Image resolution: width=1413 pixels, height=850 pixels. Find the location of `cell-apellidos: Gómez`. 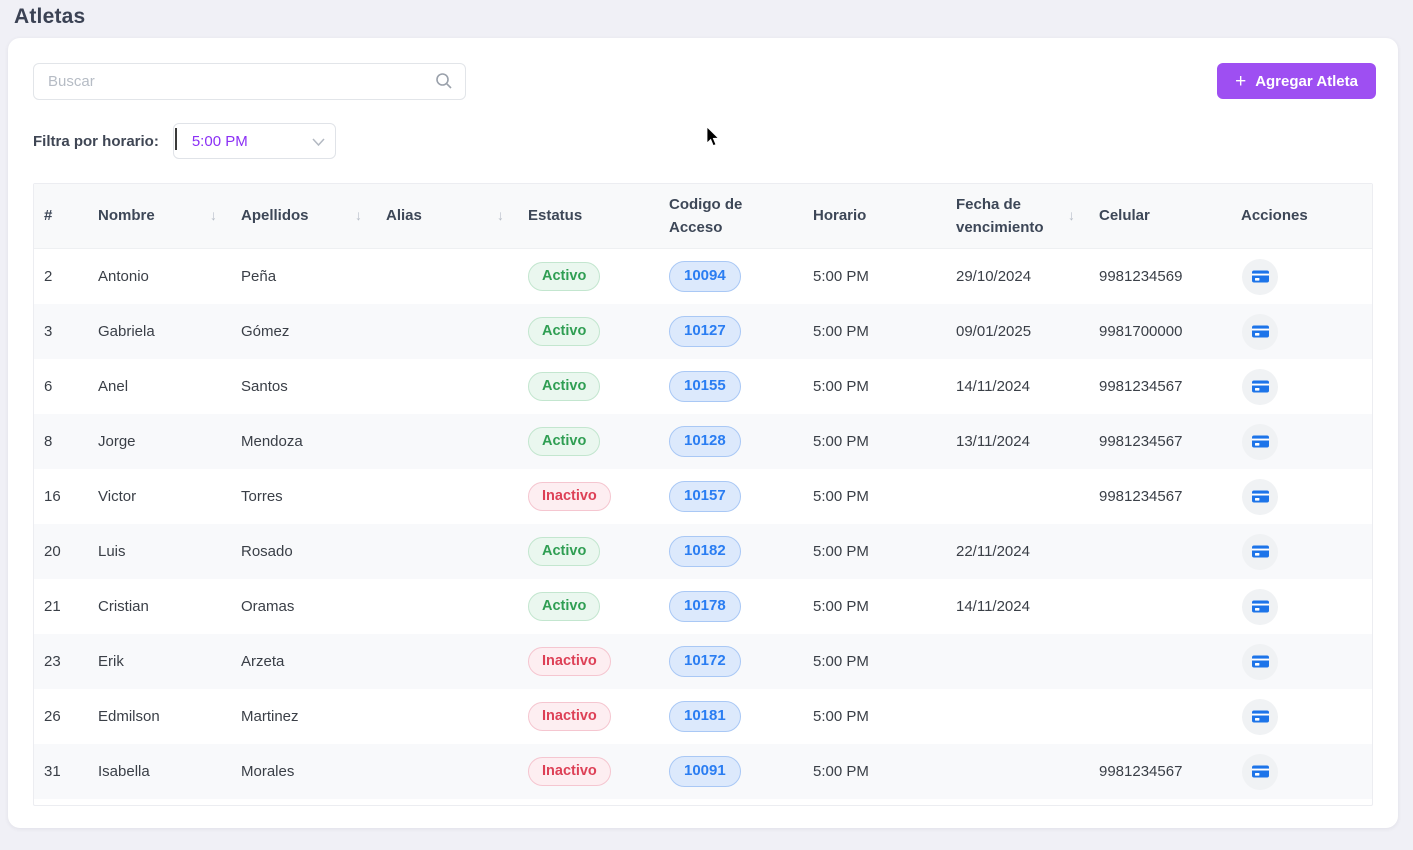

cell-apellidos: Gómez is located at coordinates (265, 331).